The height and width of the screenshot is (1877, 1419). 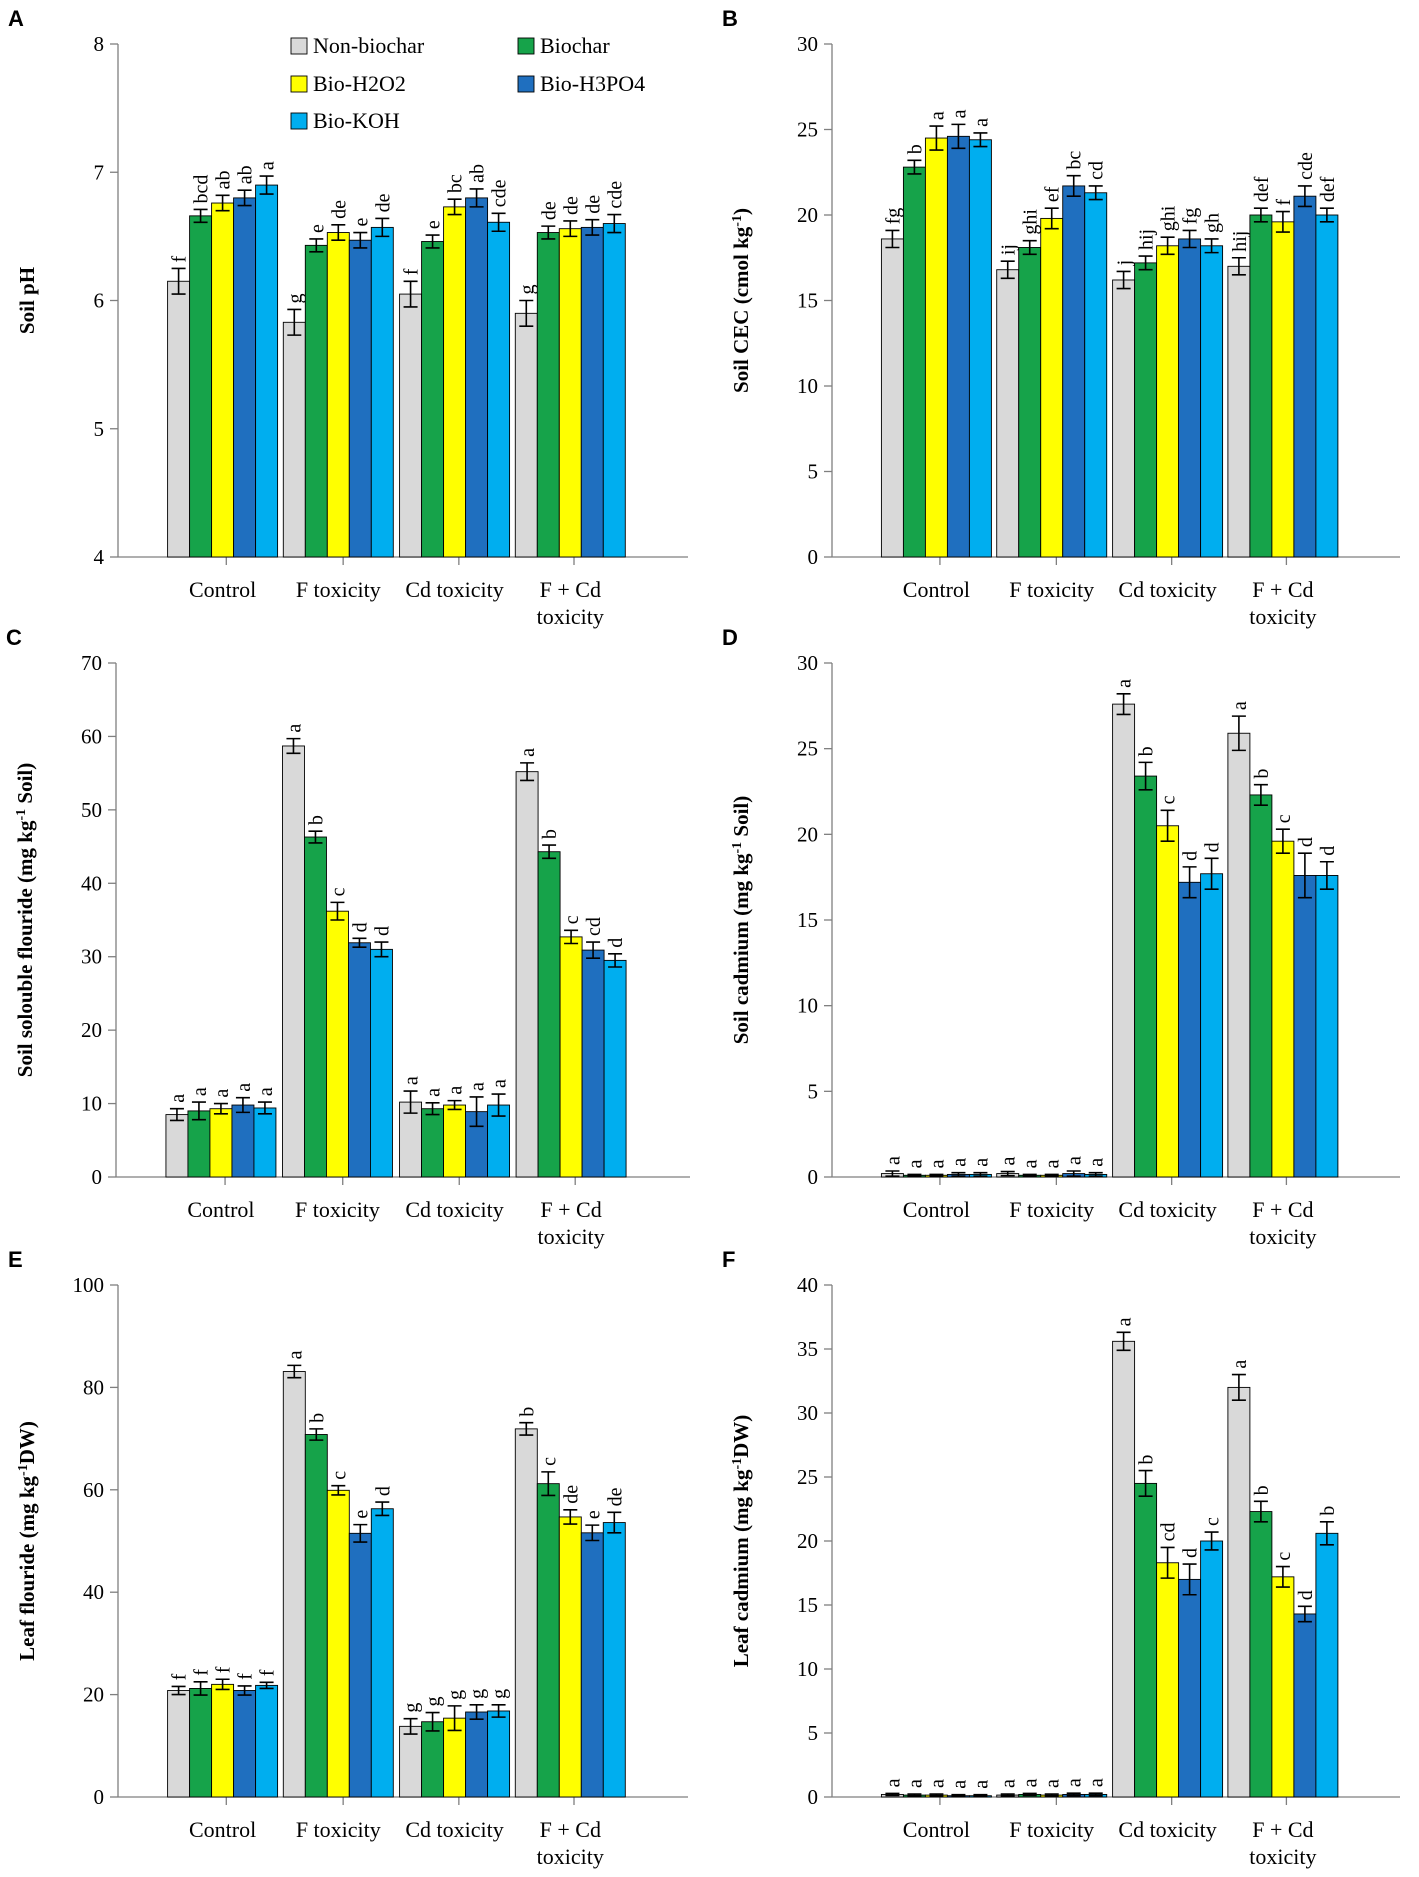 I want to click on significance-label: ghi, so click(x=1169, y=218).